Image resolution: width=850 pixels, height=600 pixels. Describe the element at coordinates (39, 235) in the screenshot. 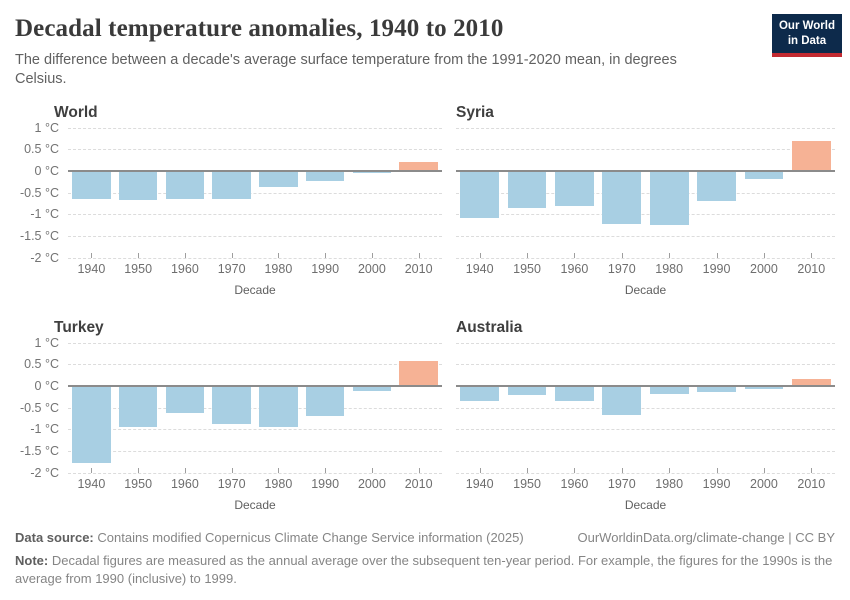

I see `y-axis-tick-label: -1.5 °C` at that location.